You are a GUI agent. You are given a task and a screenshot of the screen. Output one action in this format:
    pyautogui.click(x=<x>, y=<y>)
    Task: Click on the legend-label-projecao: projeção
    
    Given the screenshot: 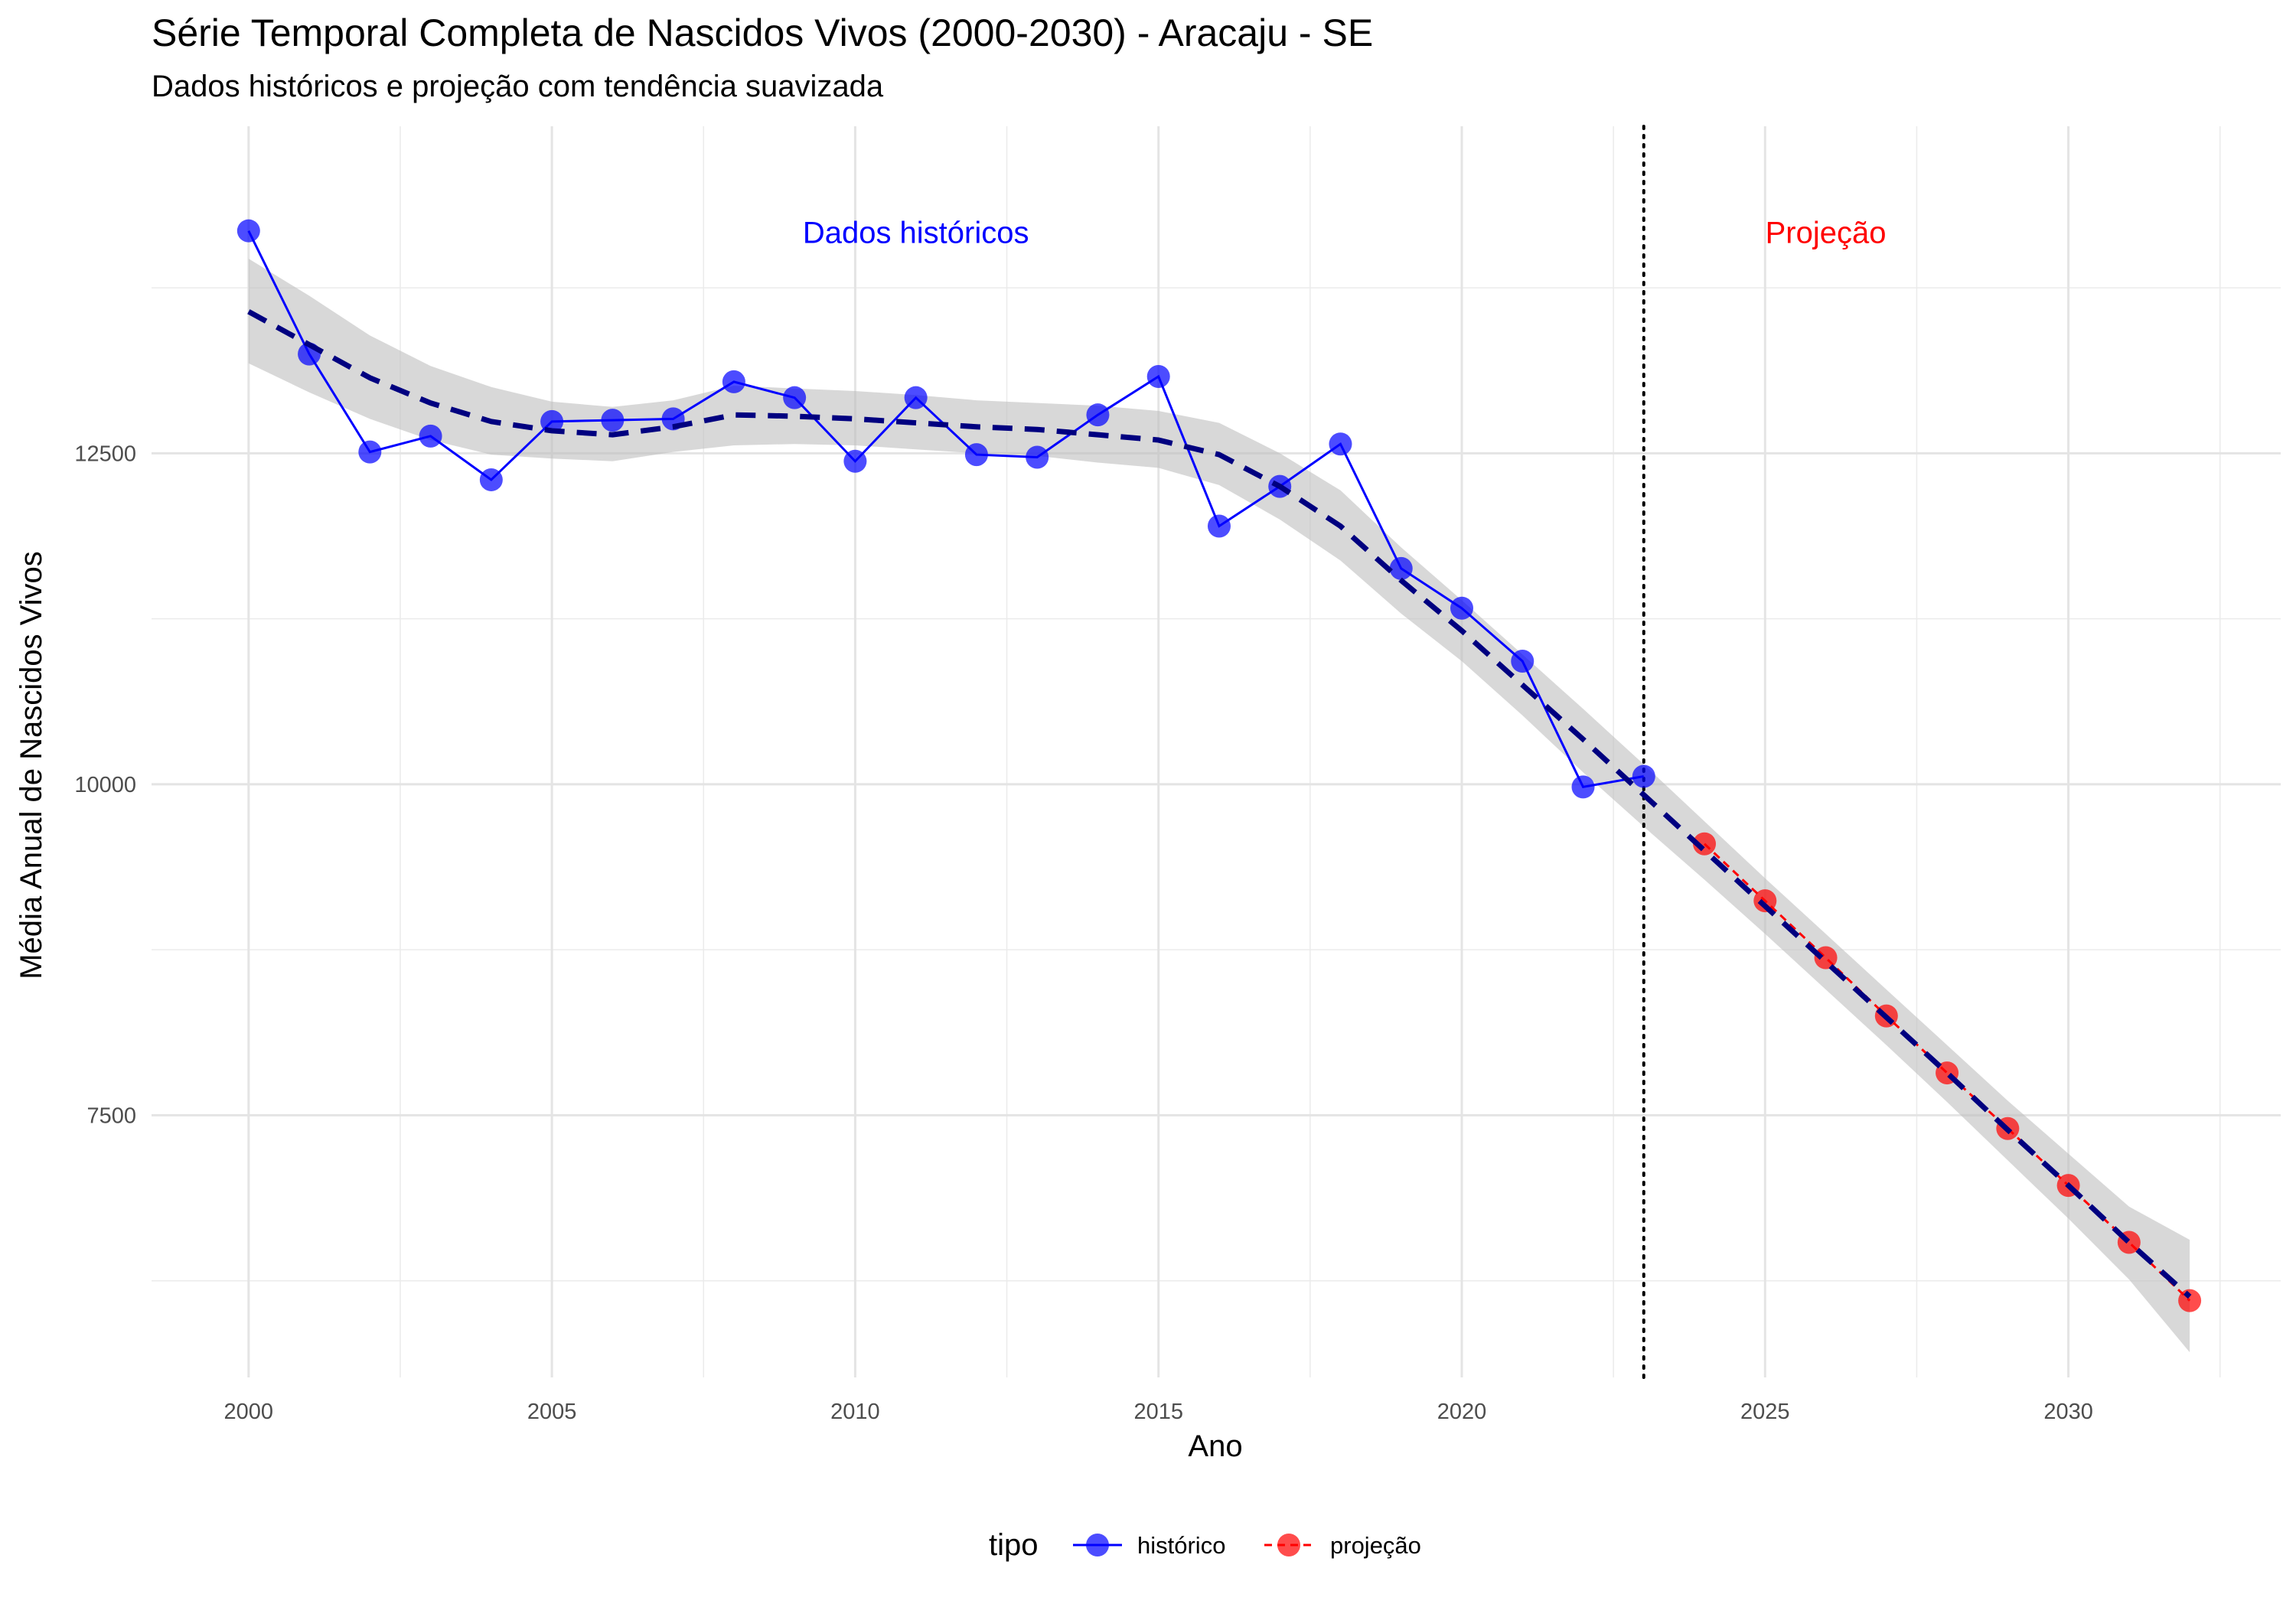 What is the action you would take?
    pyautogui.click(x=1375, y=1545)
    